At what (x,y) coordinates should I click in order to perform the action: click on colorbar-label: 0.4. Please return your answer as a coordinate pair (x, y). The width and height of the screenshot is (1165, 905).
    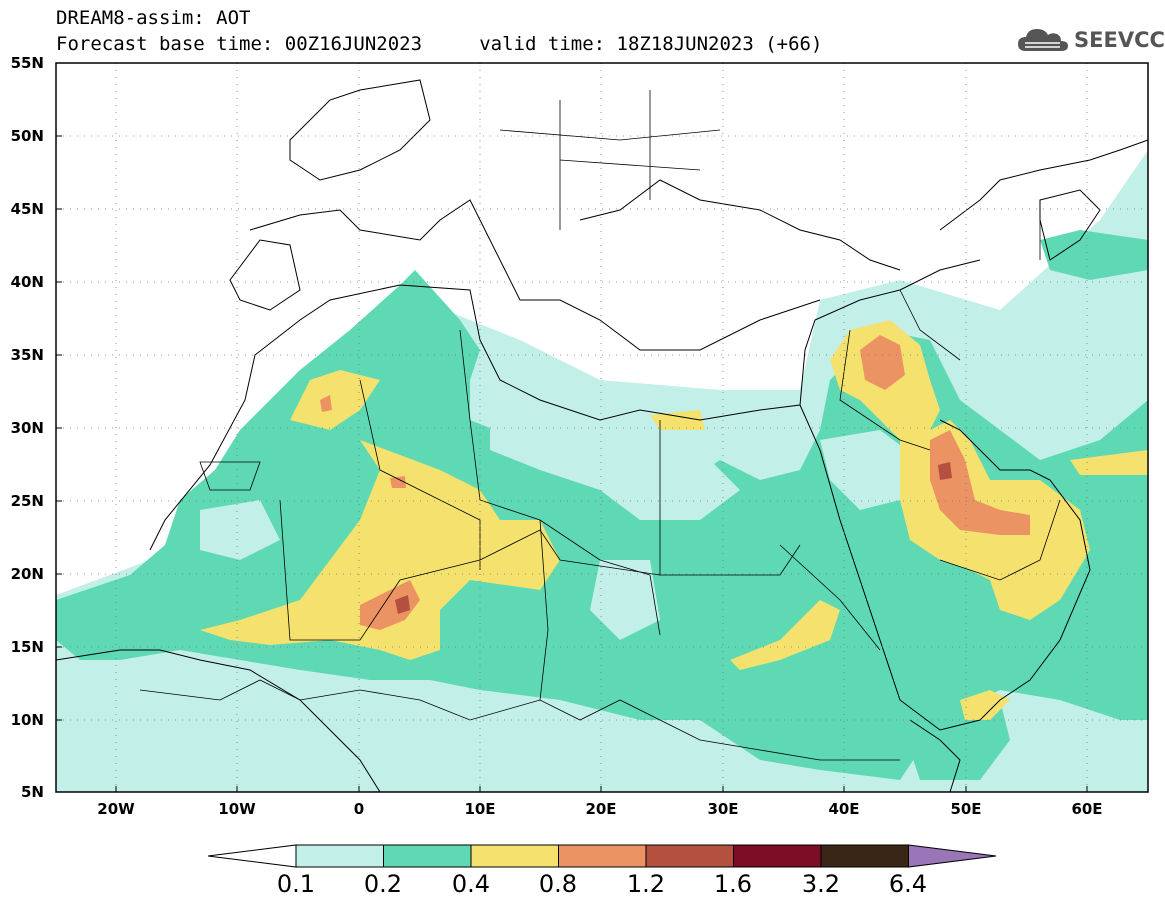
    Looking at the image, I should click on (471, 884).